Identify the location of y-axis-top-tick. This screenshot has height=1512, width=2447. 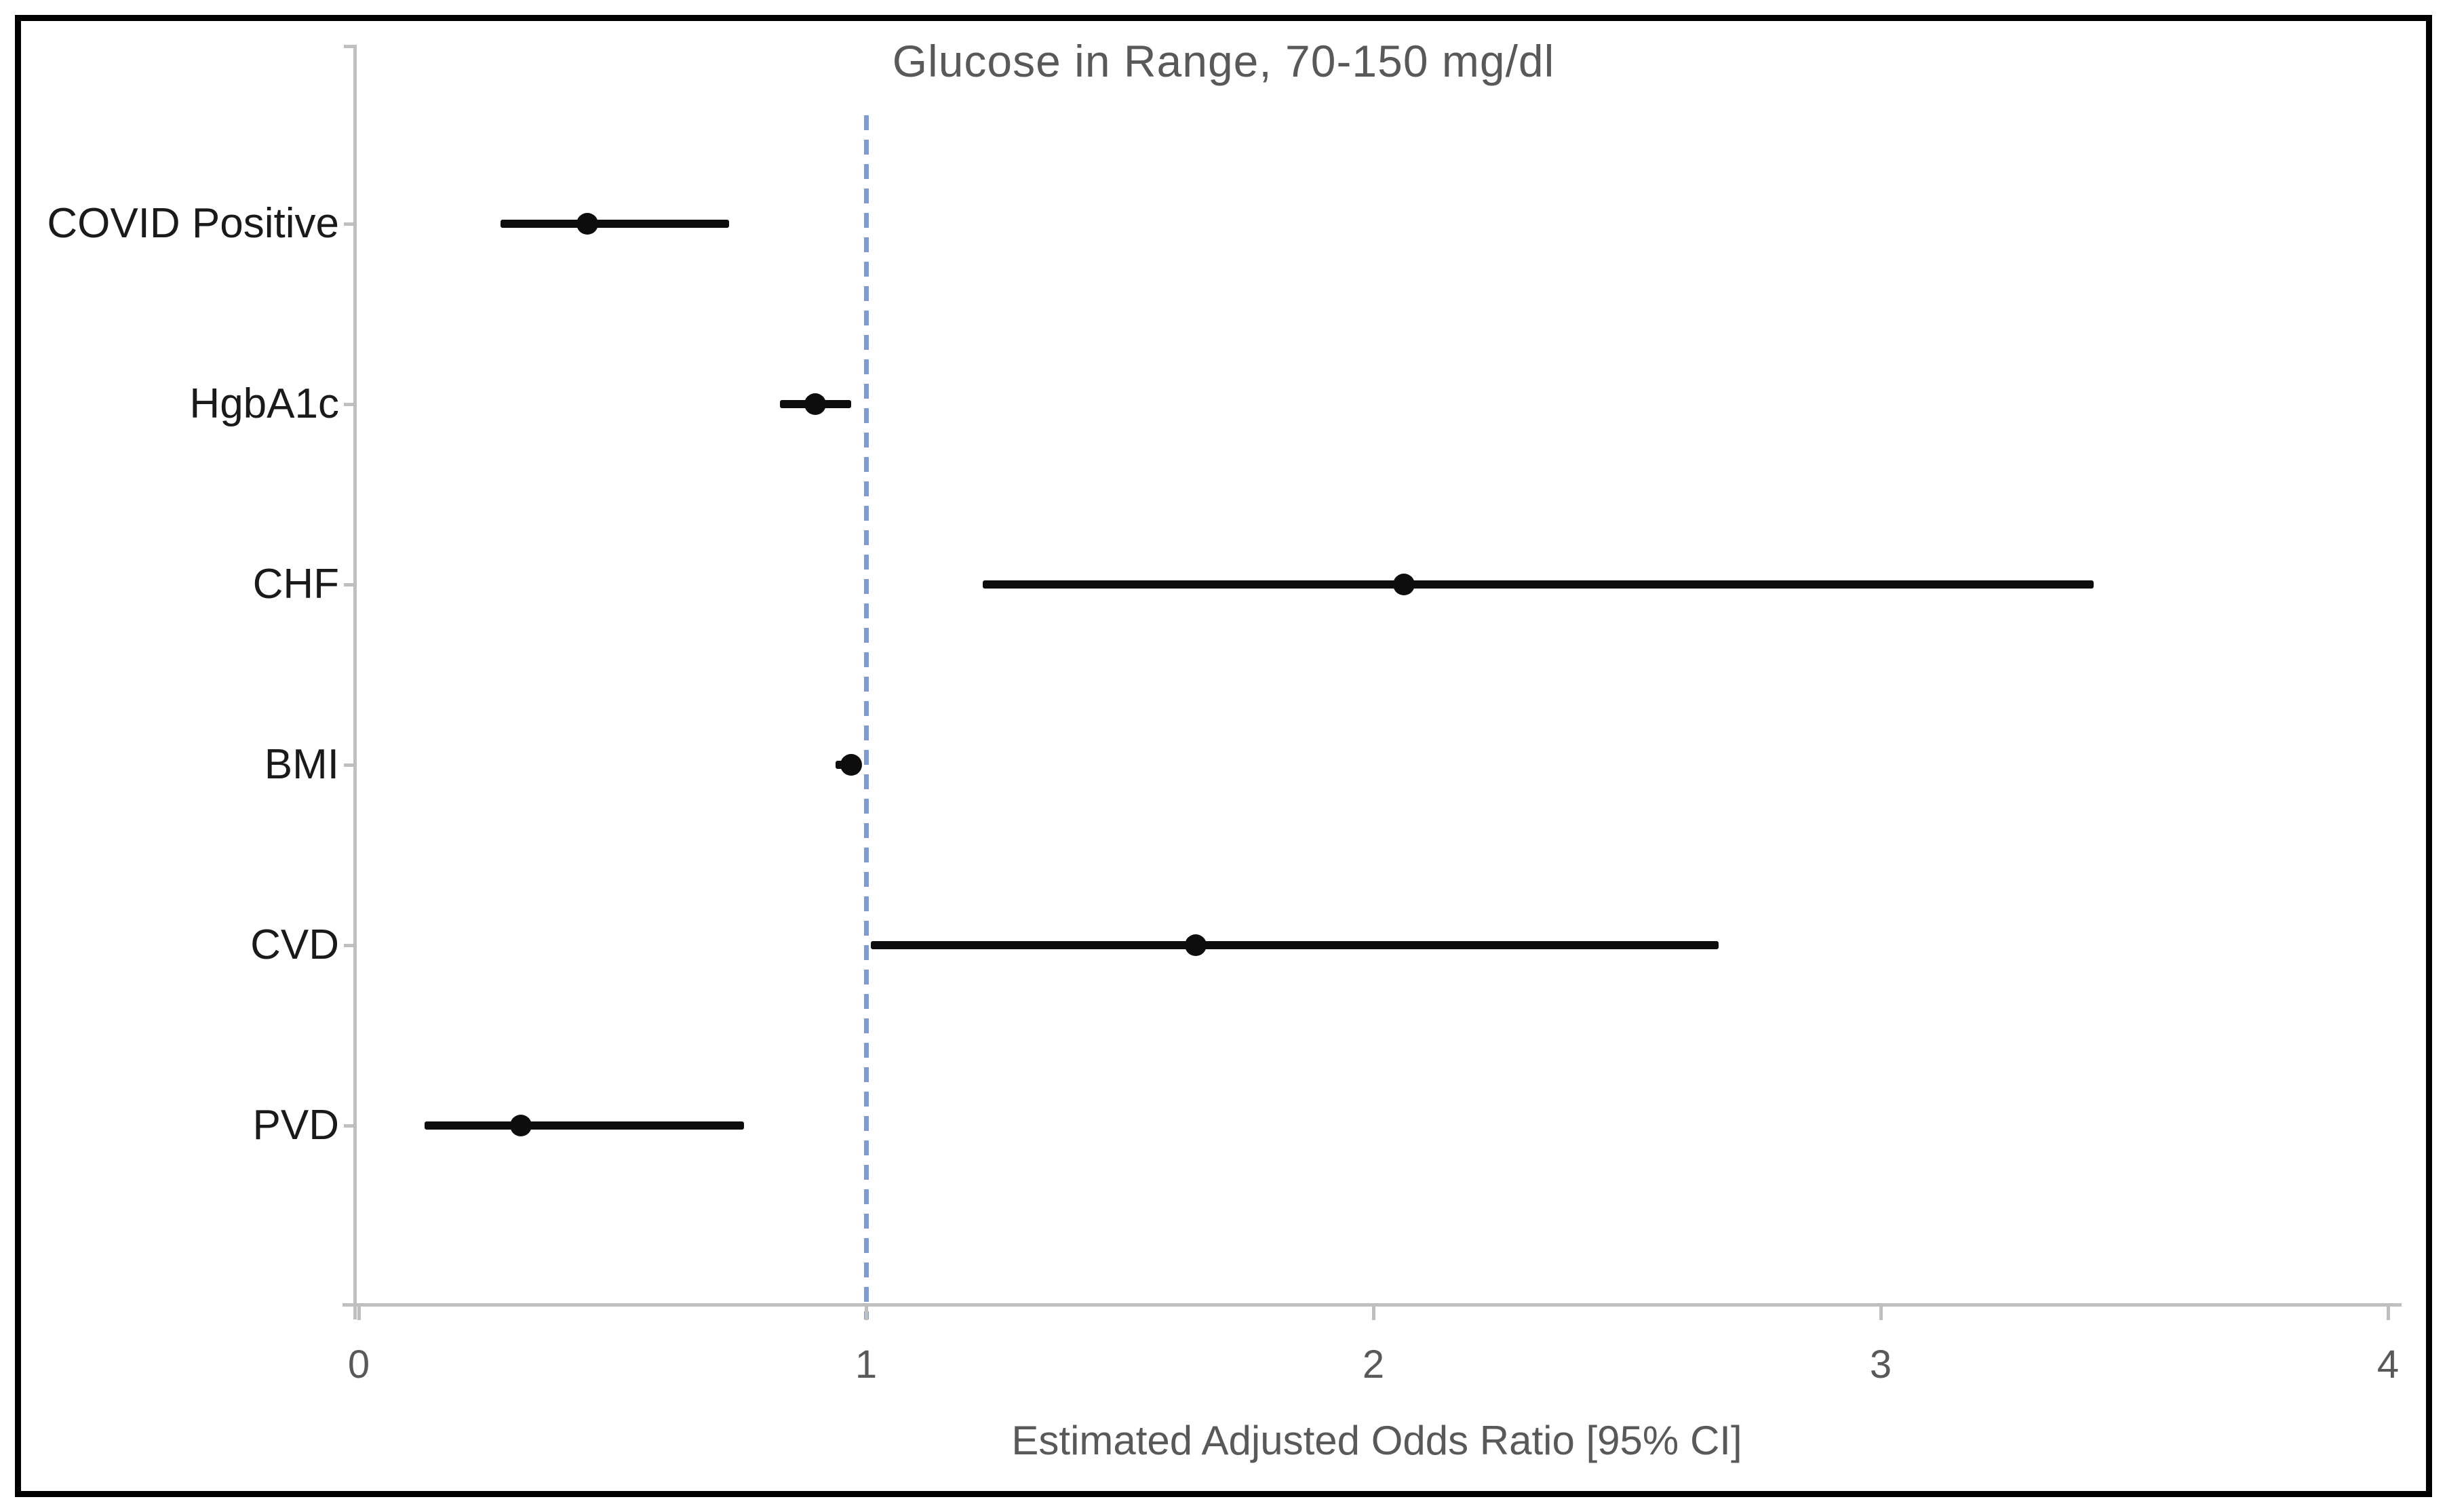
(349, 46).